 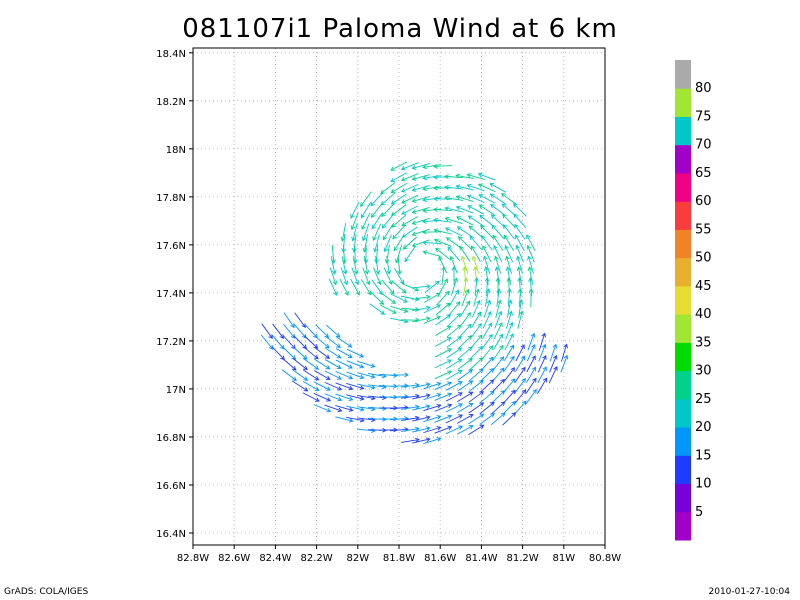 What do you see at coordinates (400, 29) in the screenshot?
I see `chart-title: 081107i1 Paloma Wind at 6 km` at bounding box center [400, 29].